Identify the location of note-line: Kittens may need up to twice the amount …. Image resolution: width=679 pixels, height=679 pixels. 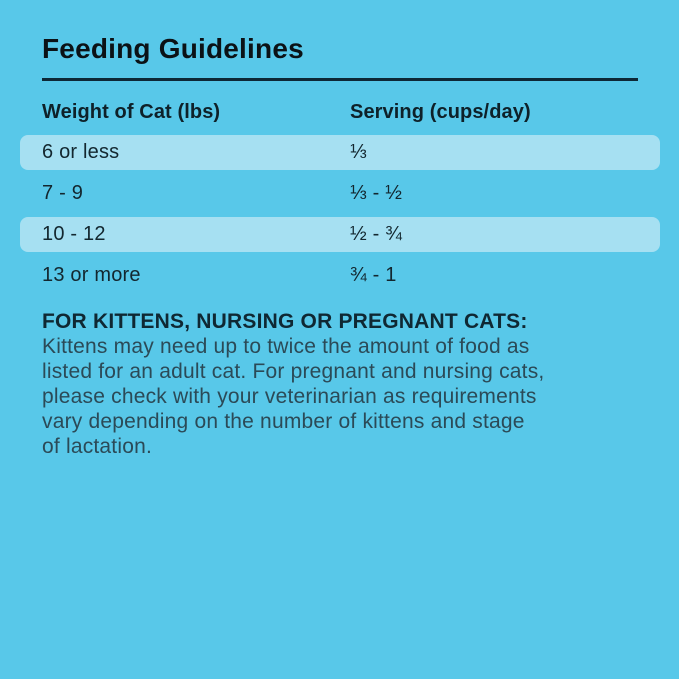
(286, 346).